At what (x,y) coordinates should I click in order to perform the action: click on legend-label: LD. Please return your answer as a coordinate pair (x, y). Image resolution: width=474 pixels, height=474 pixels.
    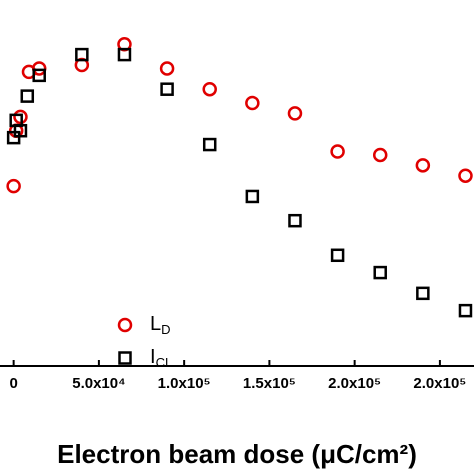
    Looking at the image, I should click on (160, 325).